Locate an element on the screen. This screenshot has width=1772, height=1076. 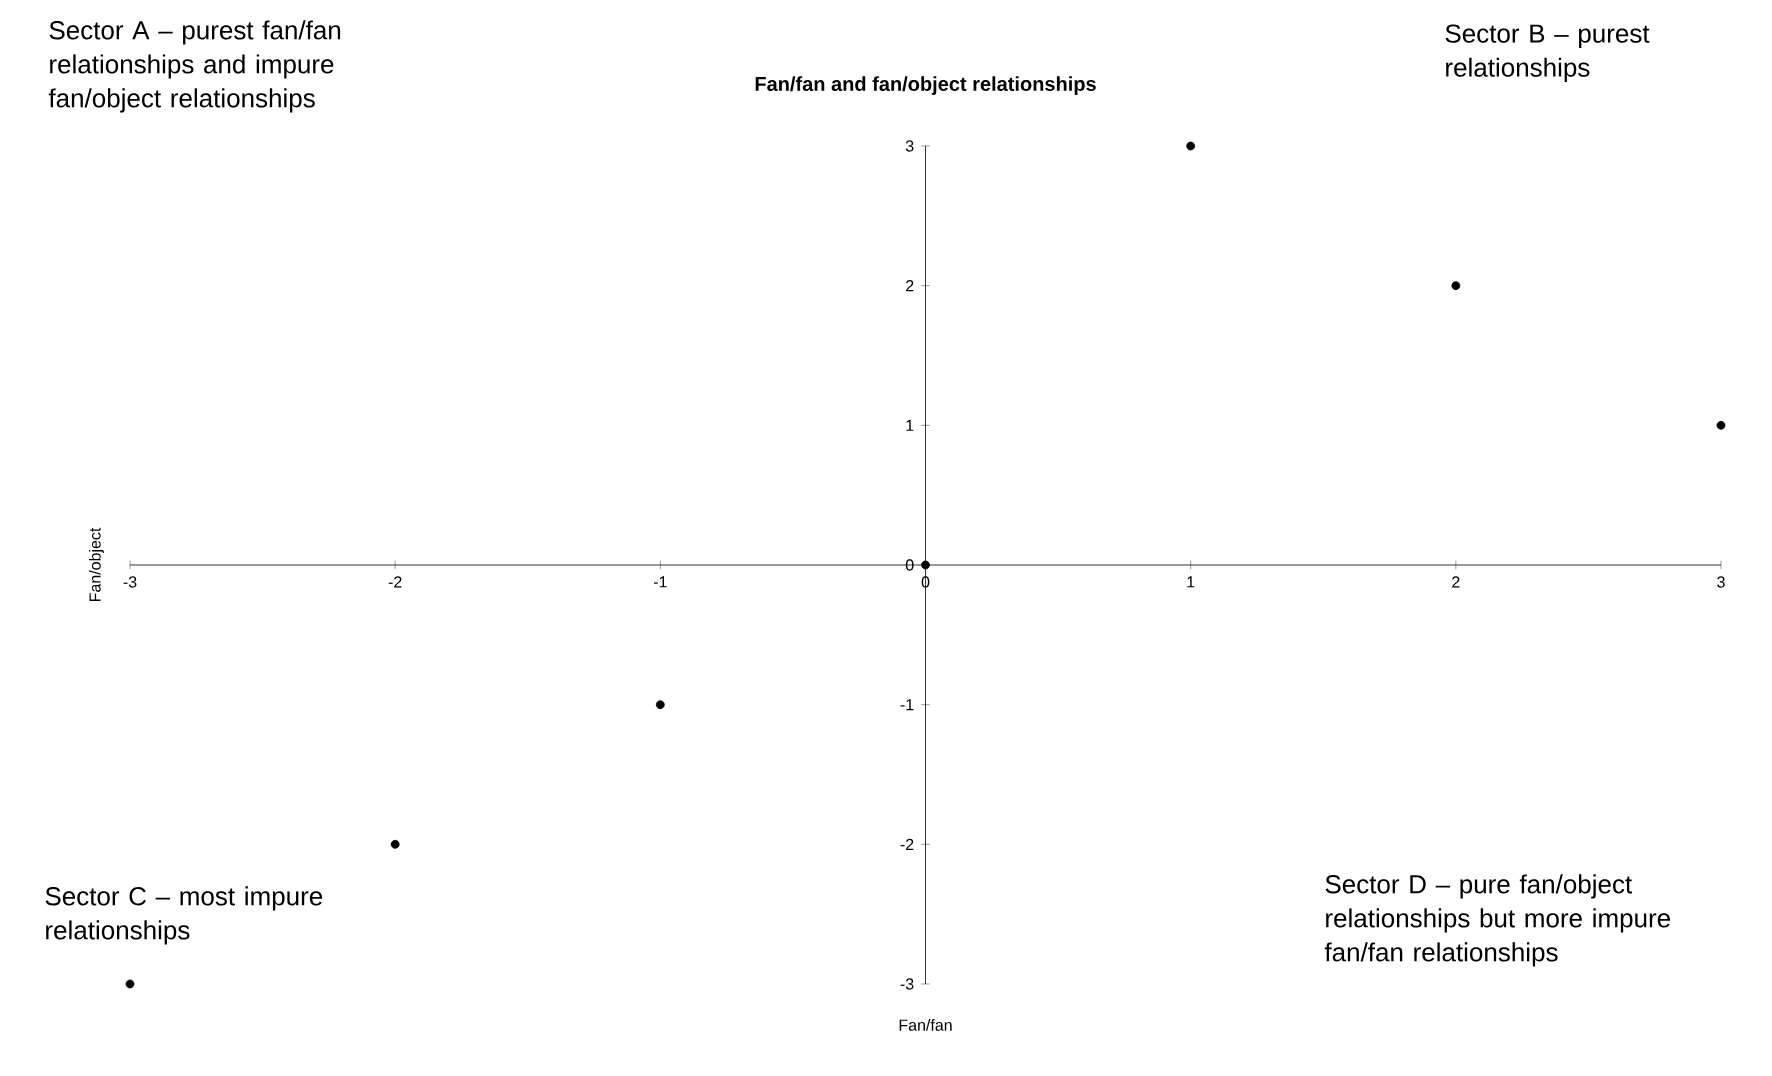
annotation: Sector C – most impure relationships is located at coordinates (184, 915).